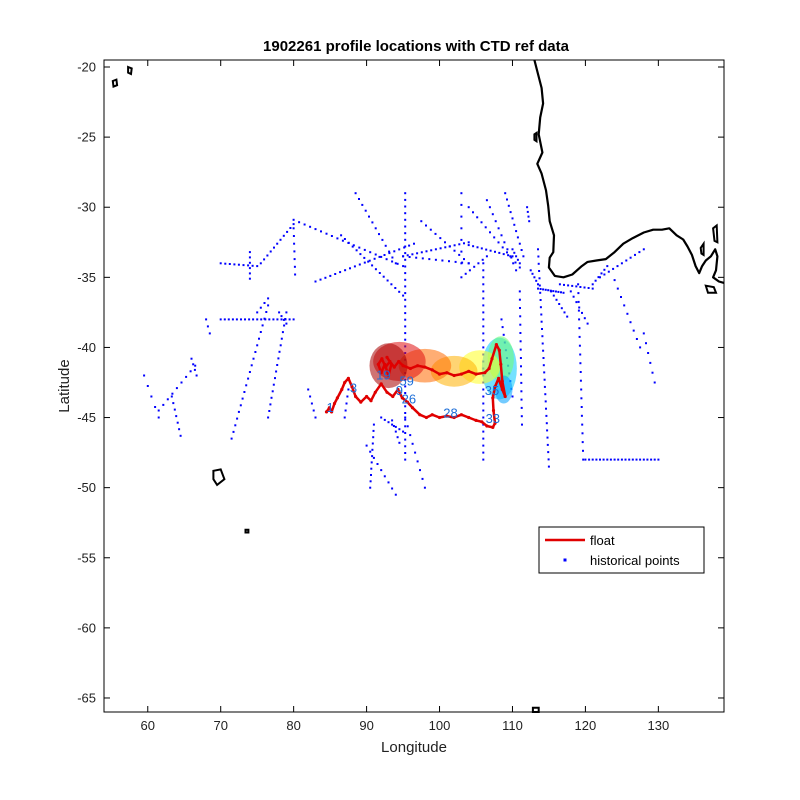  I want to click on x-tick-label: 70, so click(220, 725).